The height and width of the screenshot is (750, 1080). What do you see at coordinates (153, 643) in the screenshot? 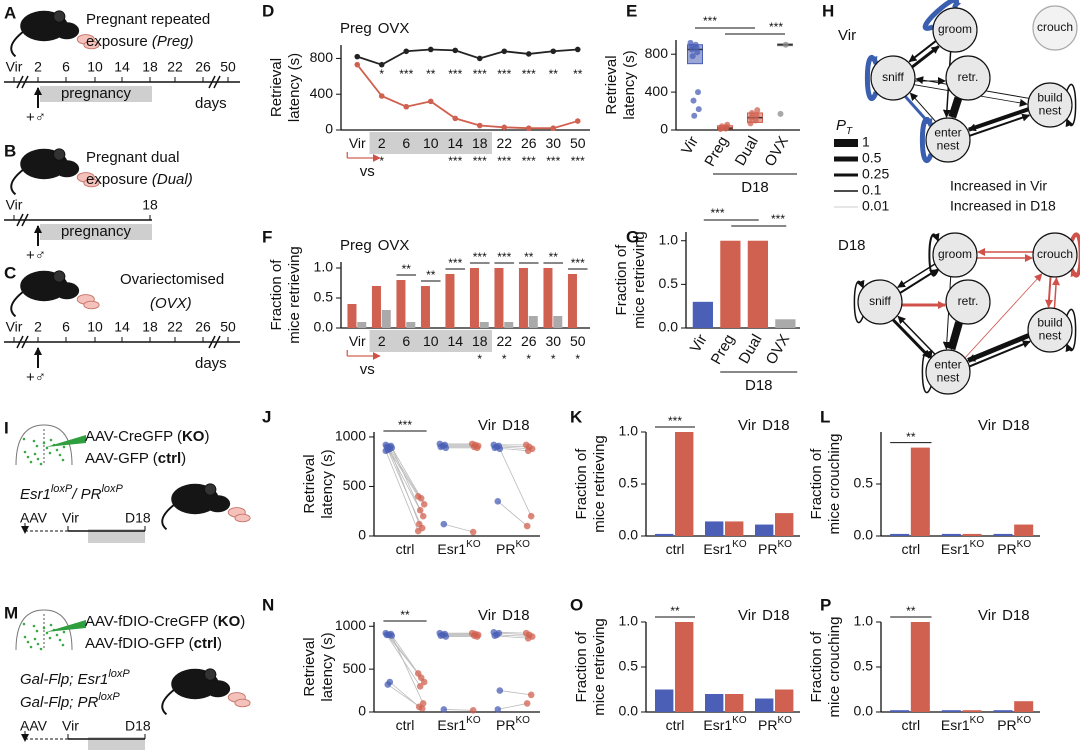
I see `construct: AAV-fDIO-GFP (ctrl)` at bounding box center [153, 643].